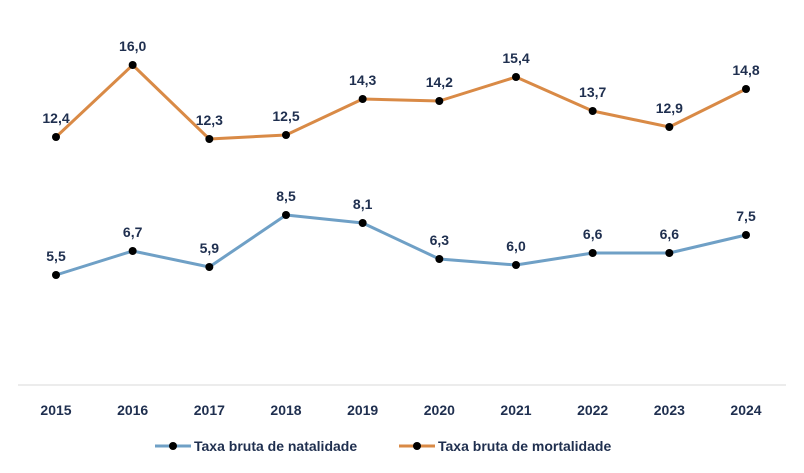 This screenshot has height=473, width=804. What do you see at coordinates (745, 70) in the screenshot?
I see `data-label-mortalidade-2024: 14,8` at bounding box center [745, 70].